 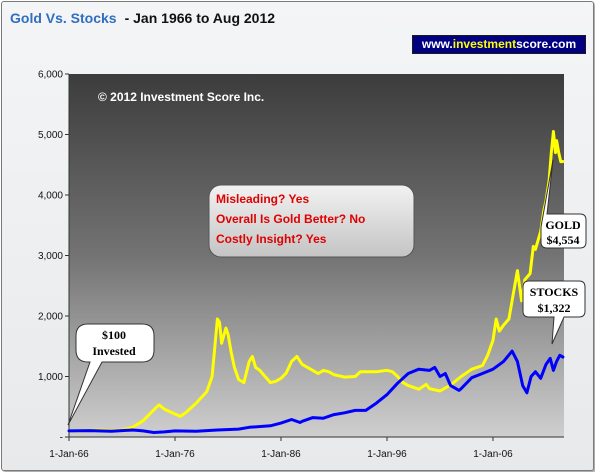 I want to click on y-tick-label: -, so click(x=61, y=438).